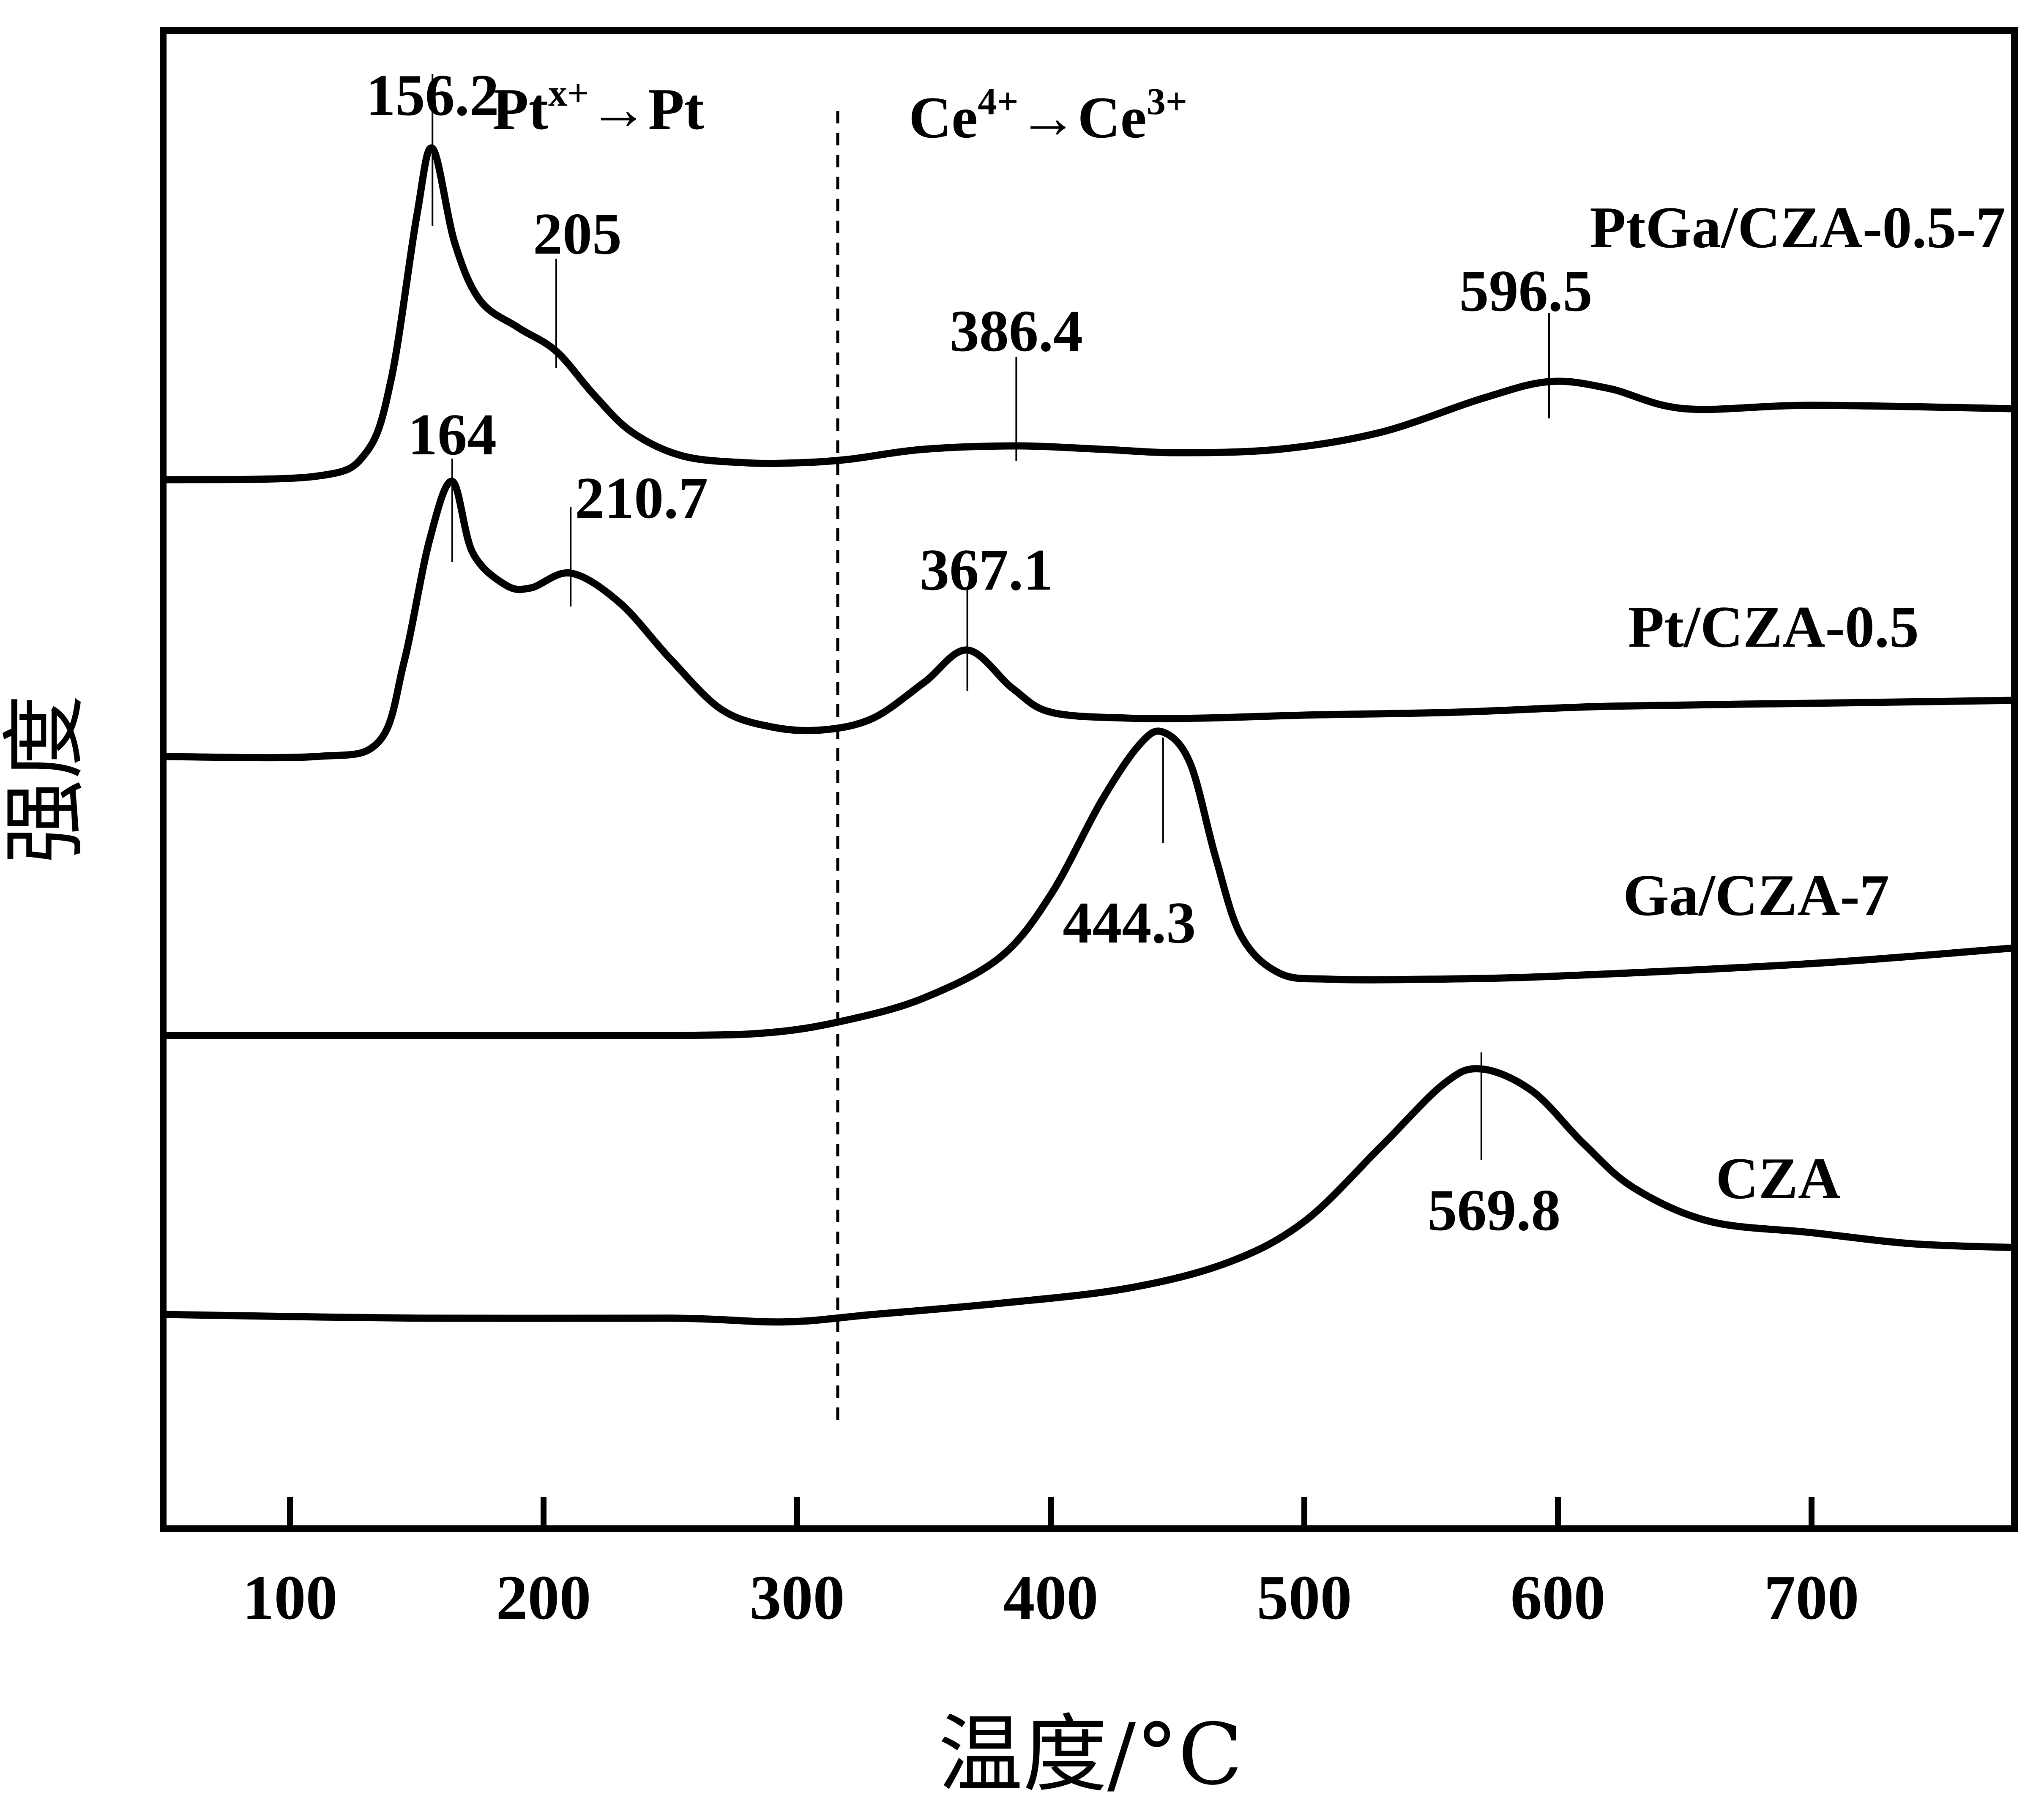 The height and width of the screenshot is (1806, 2044). Describe the element at coordinates (1756, 895) in the screenshot. I see `series-label-ga-cza-7: Ga/CZA-7` at that location.